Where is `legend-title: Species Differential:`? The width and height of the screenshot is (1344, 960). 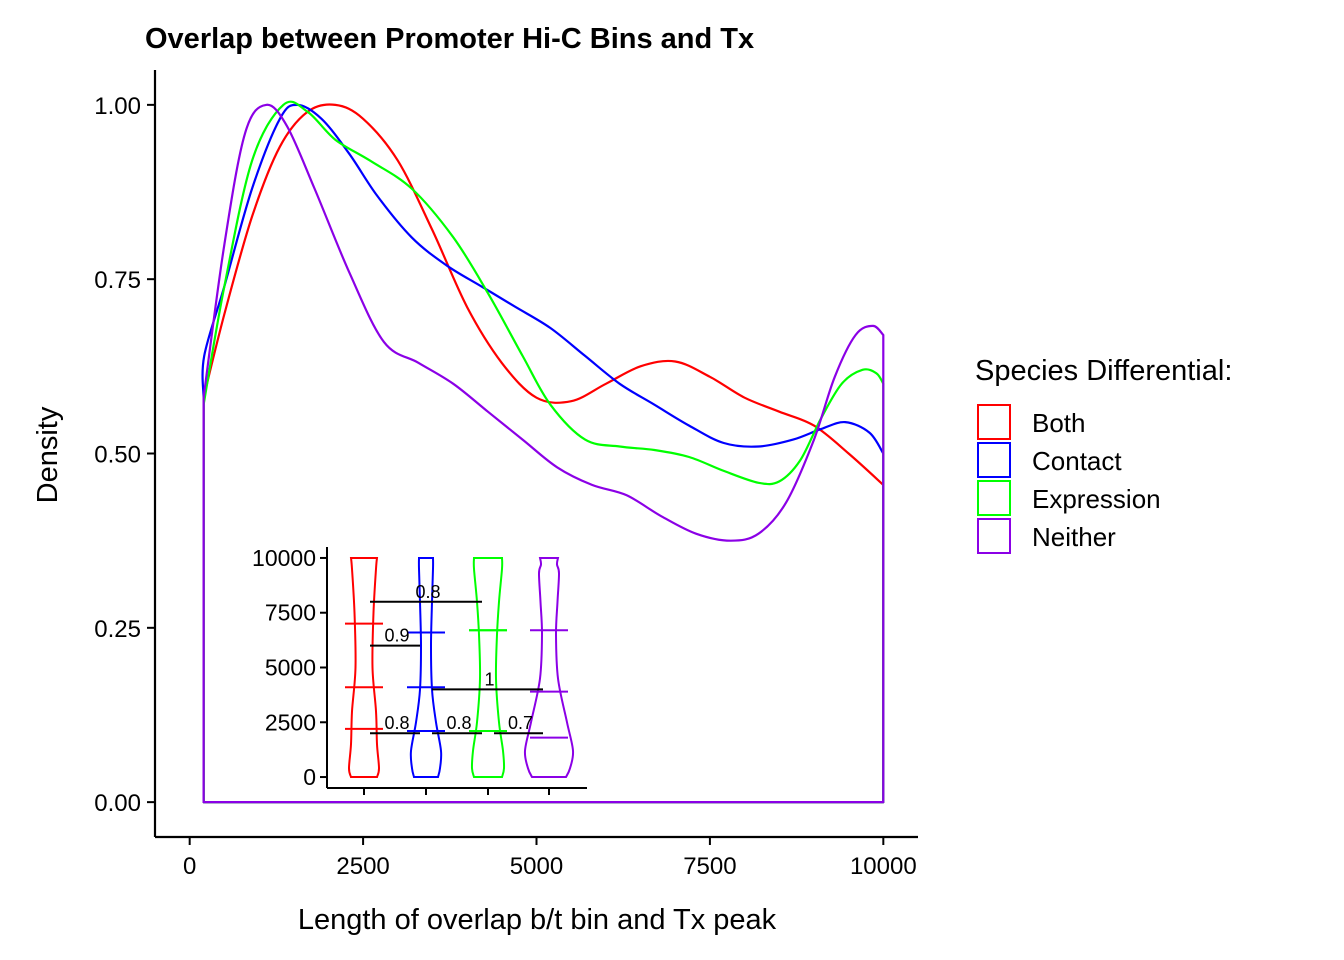
legend-title: Species Differential: is located at coordinates (1103, 371).